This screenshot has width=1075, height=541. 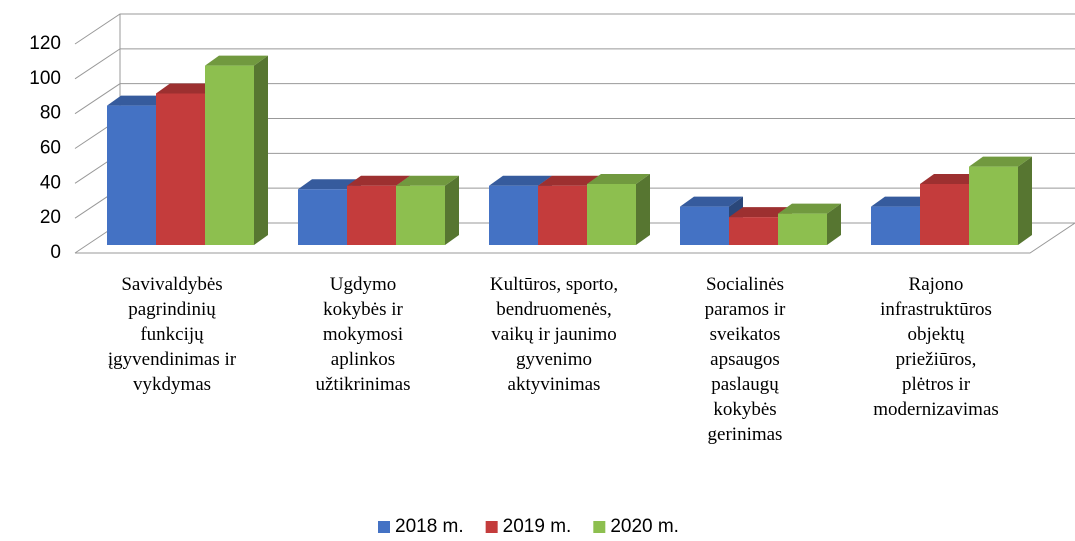 What do you see at coordinates (50, 182) in the screenshot?
I see `y-tick-label: 40` at bounding box center [50, 182].